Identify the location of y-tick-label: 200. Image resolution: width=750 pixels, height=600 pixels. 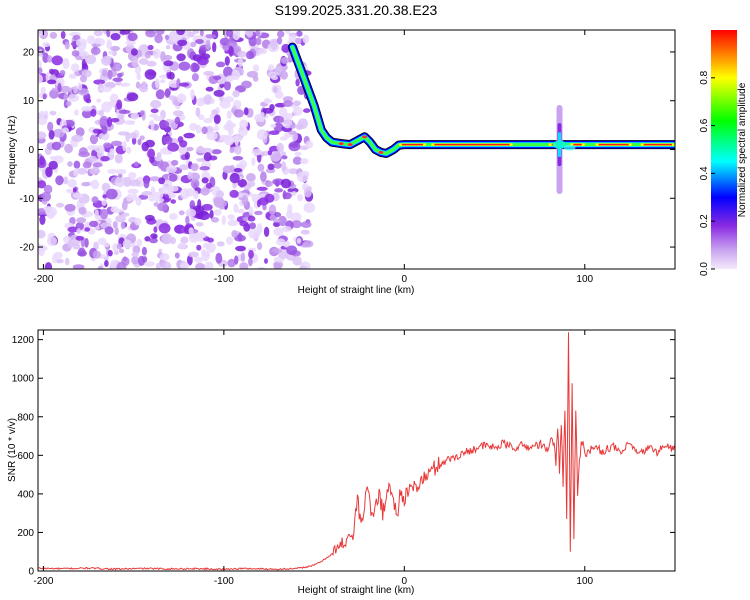
(25, 533).